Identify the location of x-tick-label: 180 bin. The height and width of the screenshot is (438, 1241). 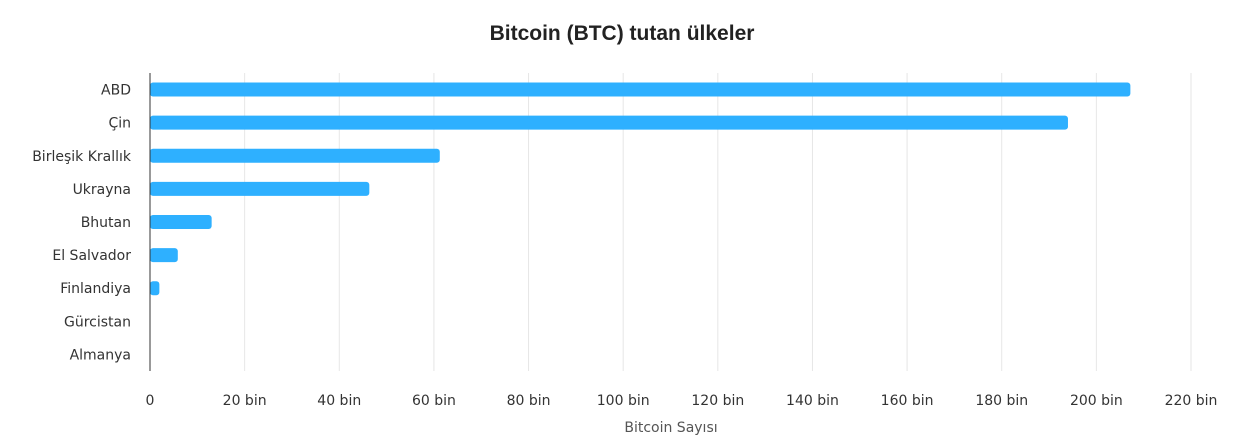
(1001, 401).